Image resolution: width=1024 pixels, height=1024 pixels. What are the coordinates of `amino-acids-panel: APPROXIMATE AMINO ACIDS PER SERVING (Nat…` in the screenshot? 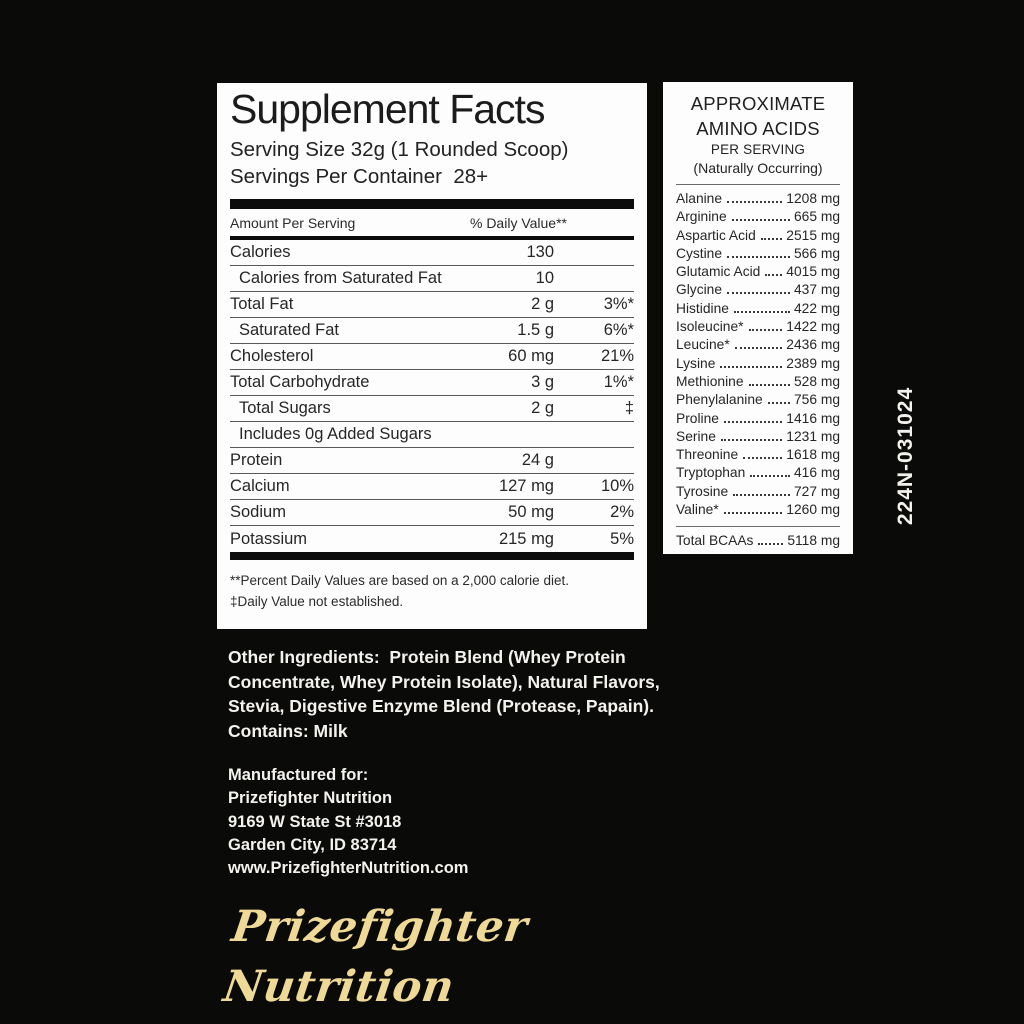 It's located at (758, 318).